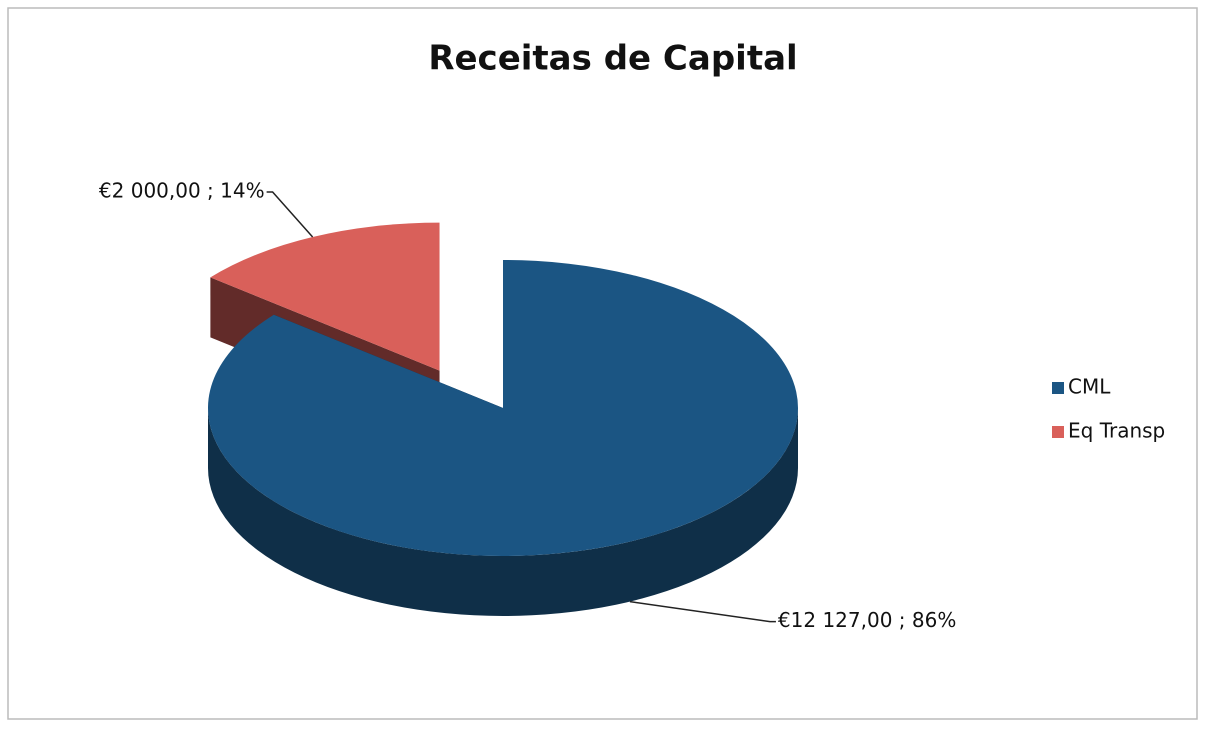 Image resolution: width=1205 pixels, height=731 pixels. I want to click on legend-label: Eq Transp, so click(1116, 431).